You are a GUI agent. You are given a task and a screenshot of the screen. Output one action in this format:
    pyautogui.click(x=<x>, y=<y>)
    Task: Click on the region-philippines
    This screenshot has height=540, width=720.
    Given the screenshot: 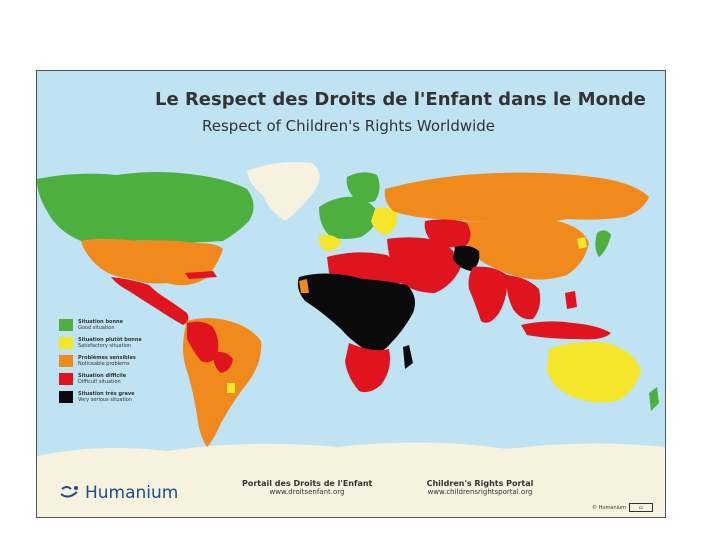 What is the action you would take?
    pyautogui.click(x=571, y=300)
    